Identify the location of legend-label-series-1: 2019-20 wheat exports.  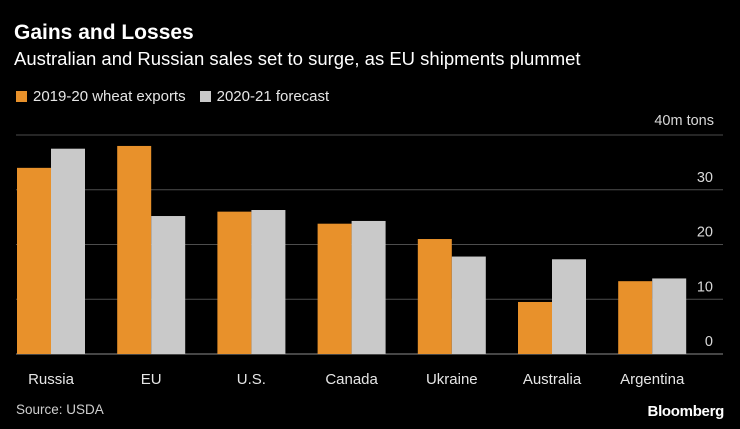
(109, 96).